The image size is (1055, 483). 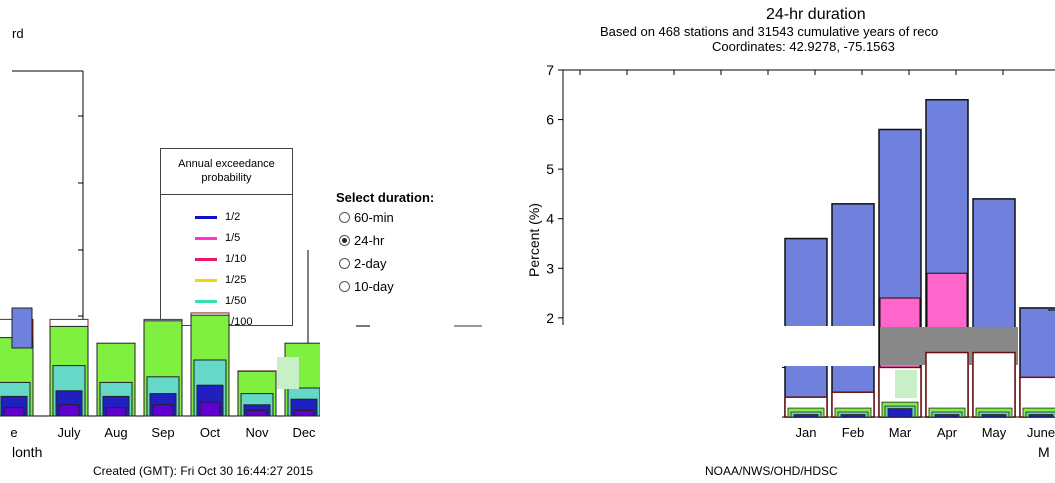 What do you see at coordinates (363, 326) in the screenshot?
I see `middle-fragment-mark` at bounding box center [363, 326].